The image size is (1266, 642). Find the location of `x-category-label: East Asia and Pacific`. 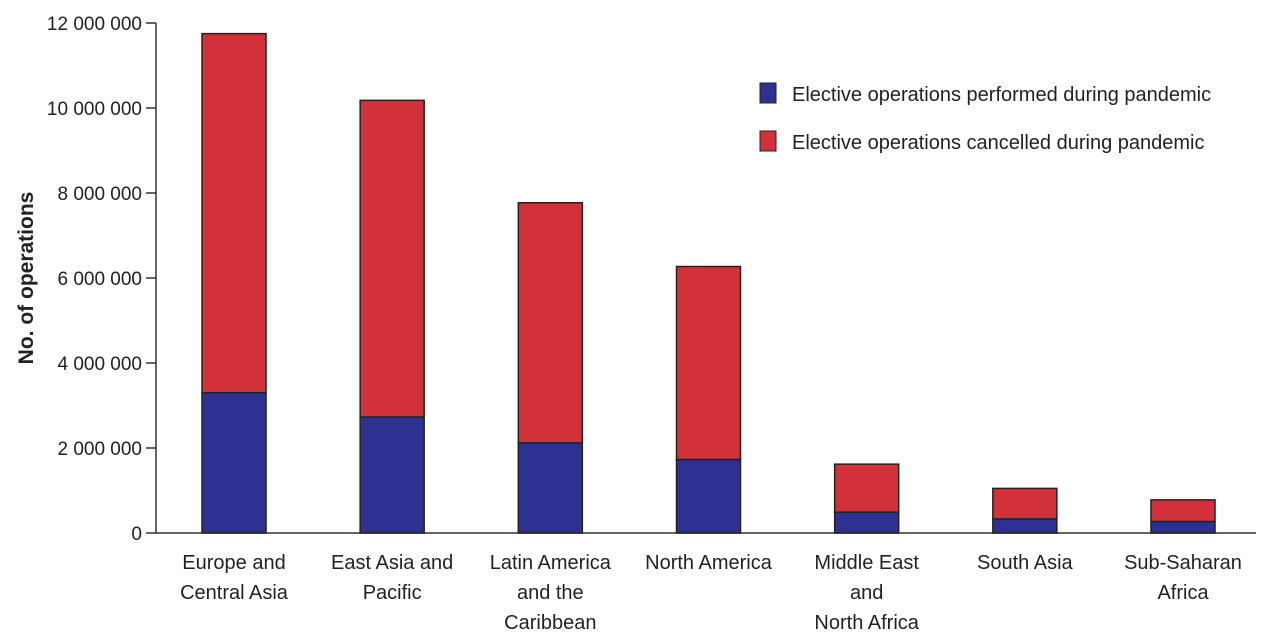

x-category-label: East Asia and Pacific is located at coordinates (392, 578).